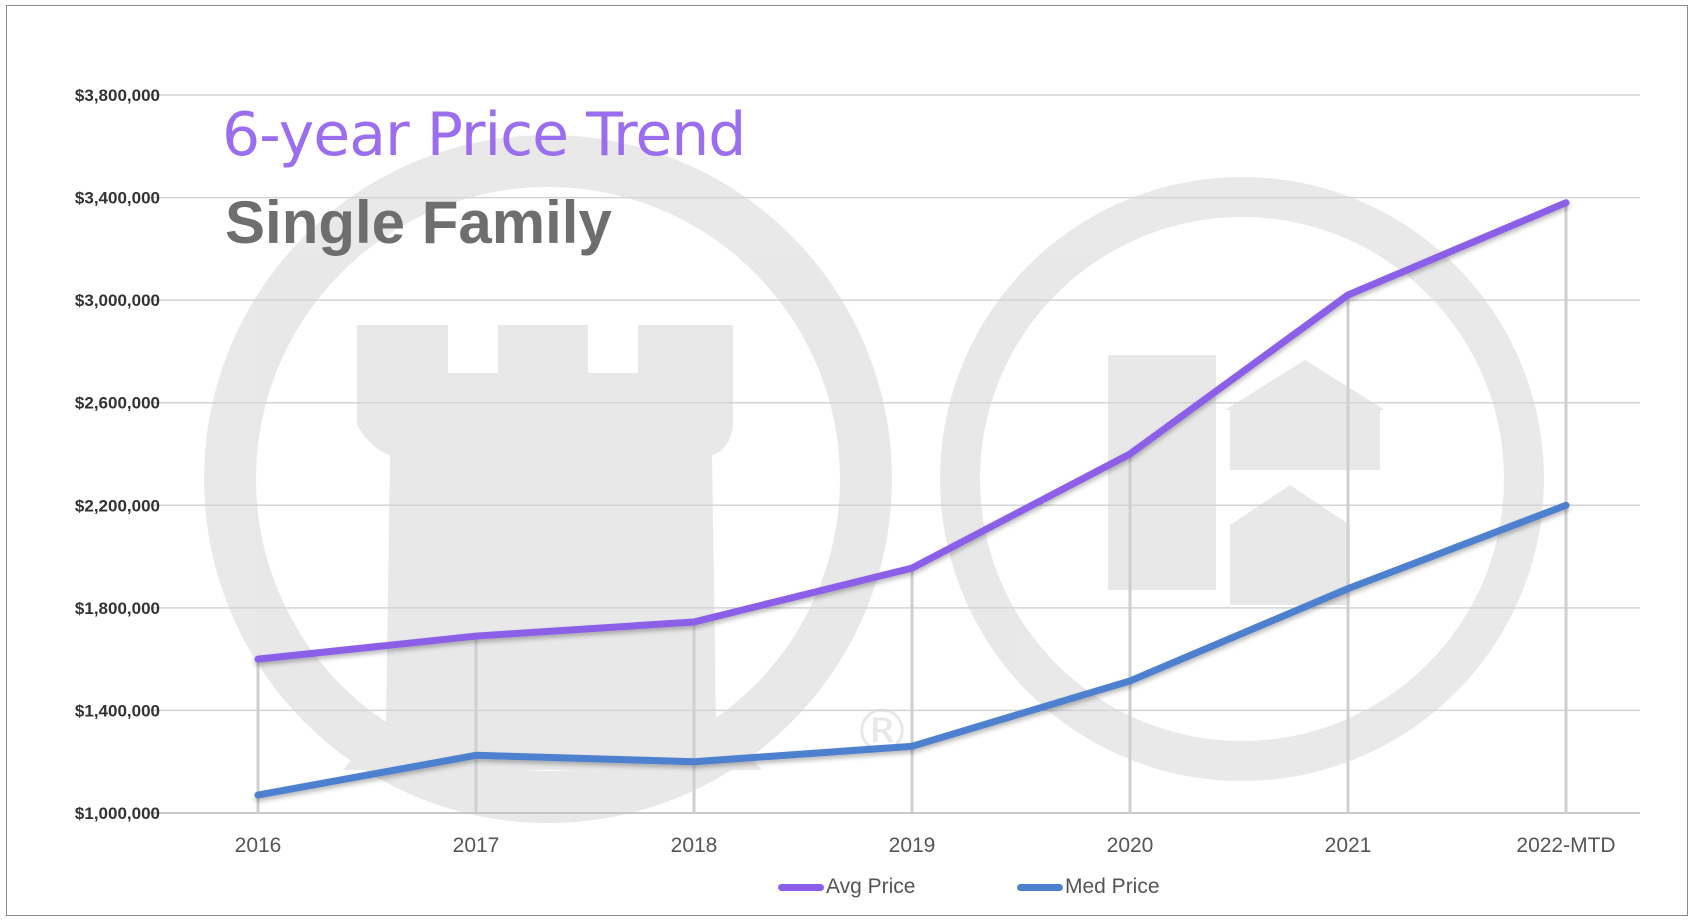 This screenshot has height=922, width=1697. I want to click on y-tick-label: $3,400,000, so click(117, 198).